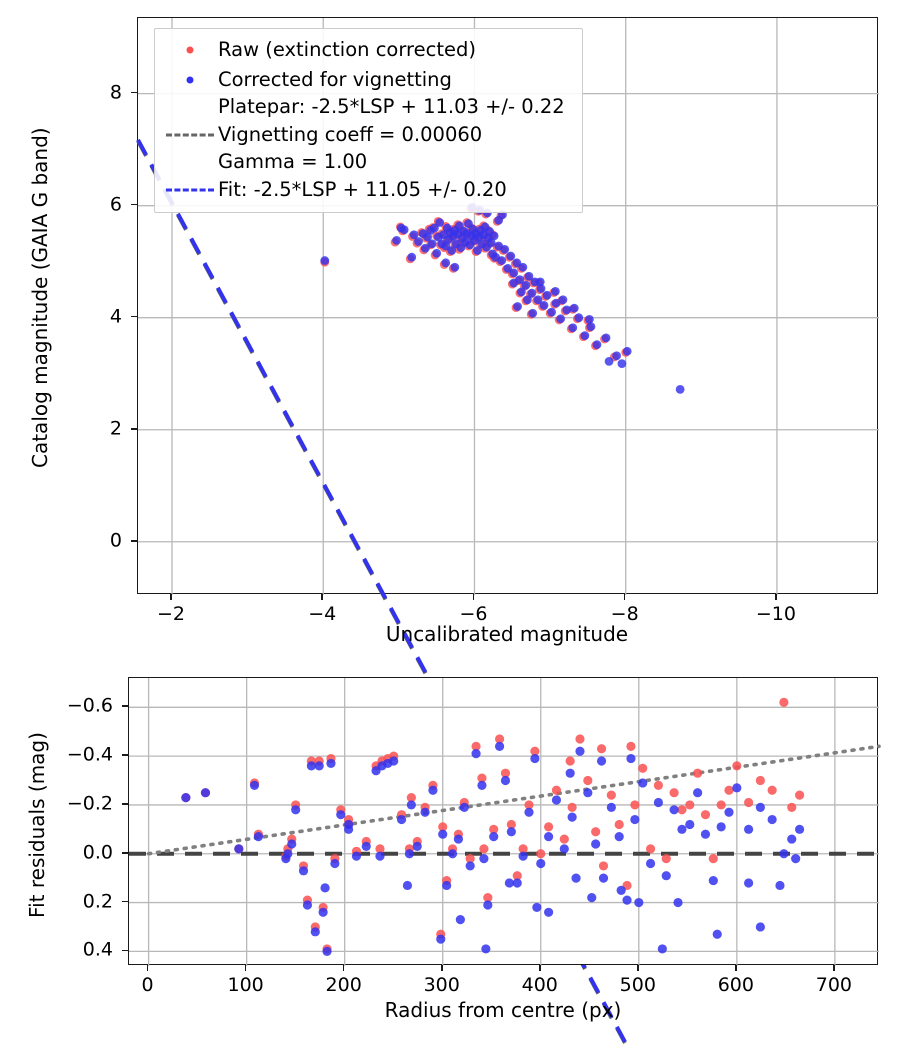 This screenshot has width=900, height=1050. I want to click on y-tick-label: 4, so click(115, 316).